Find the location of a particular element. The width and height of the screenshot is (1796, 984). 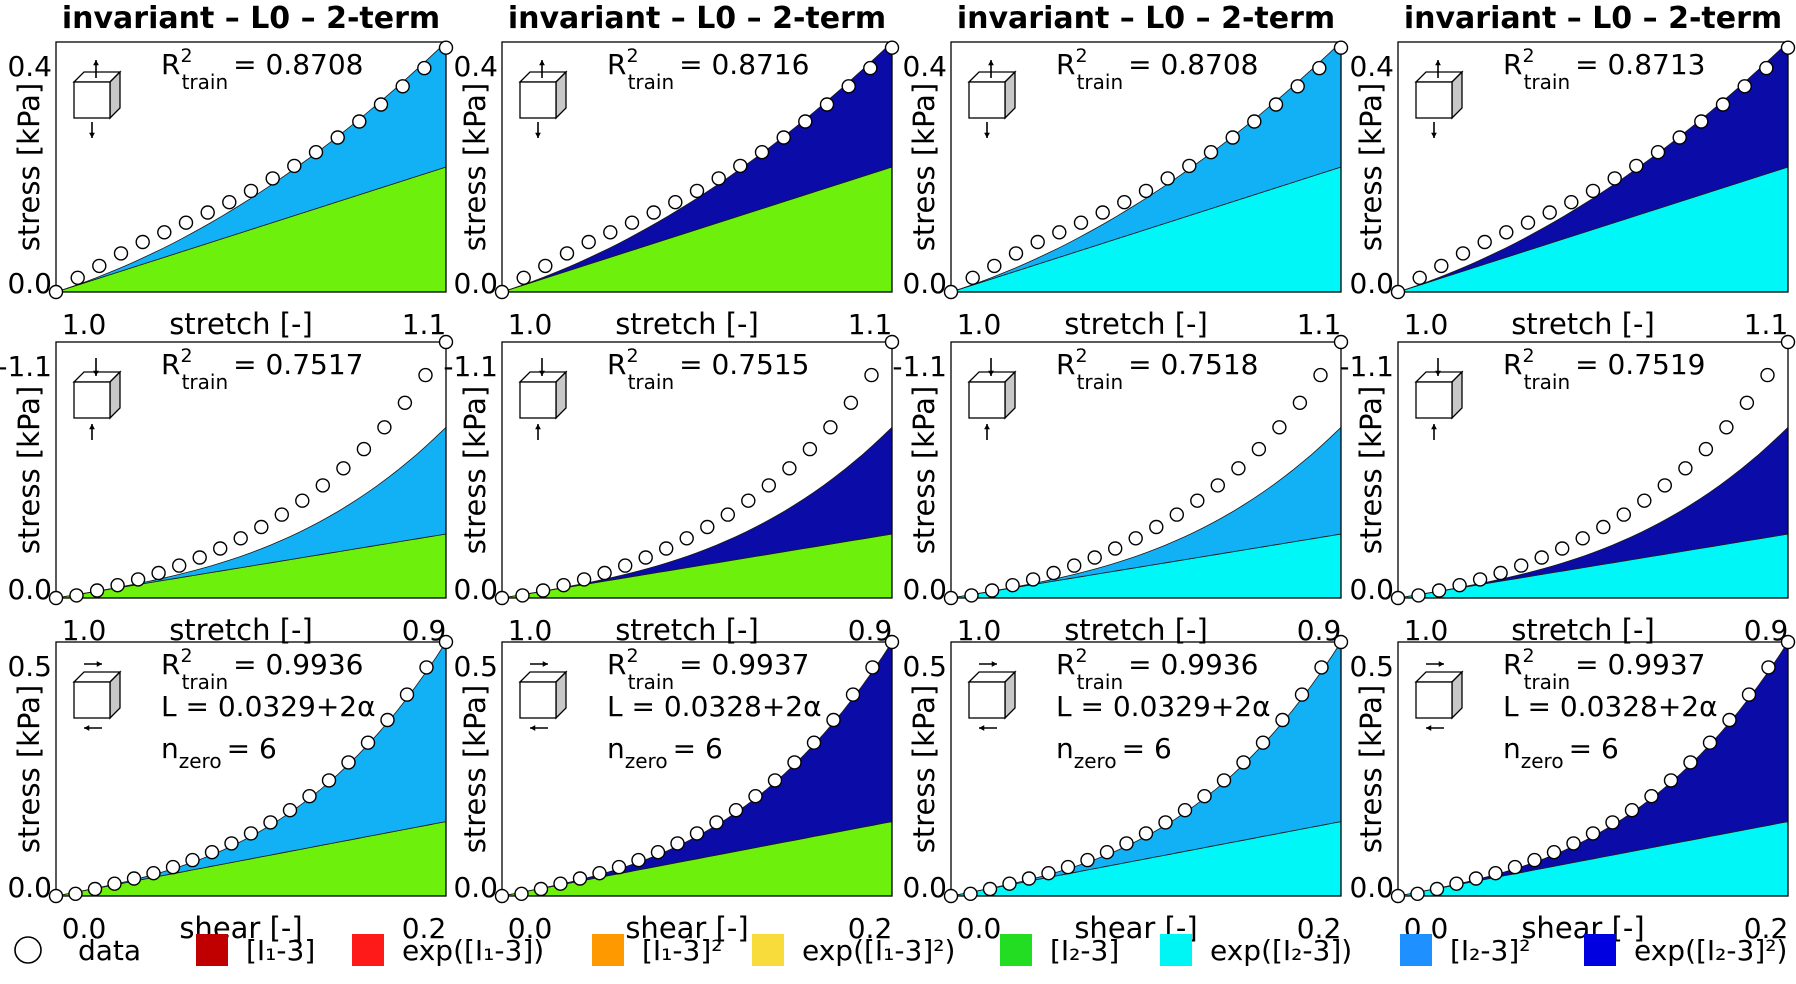

r2-annotation: R2 train= 0.8713 is located at coordinates (1604, 69).